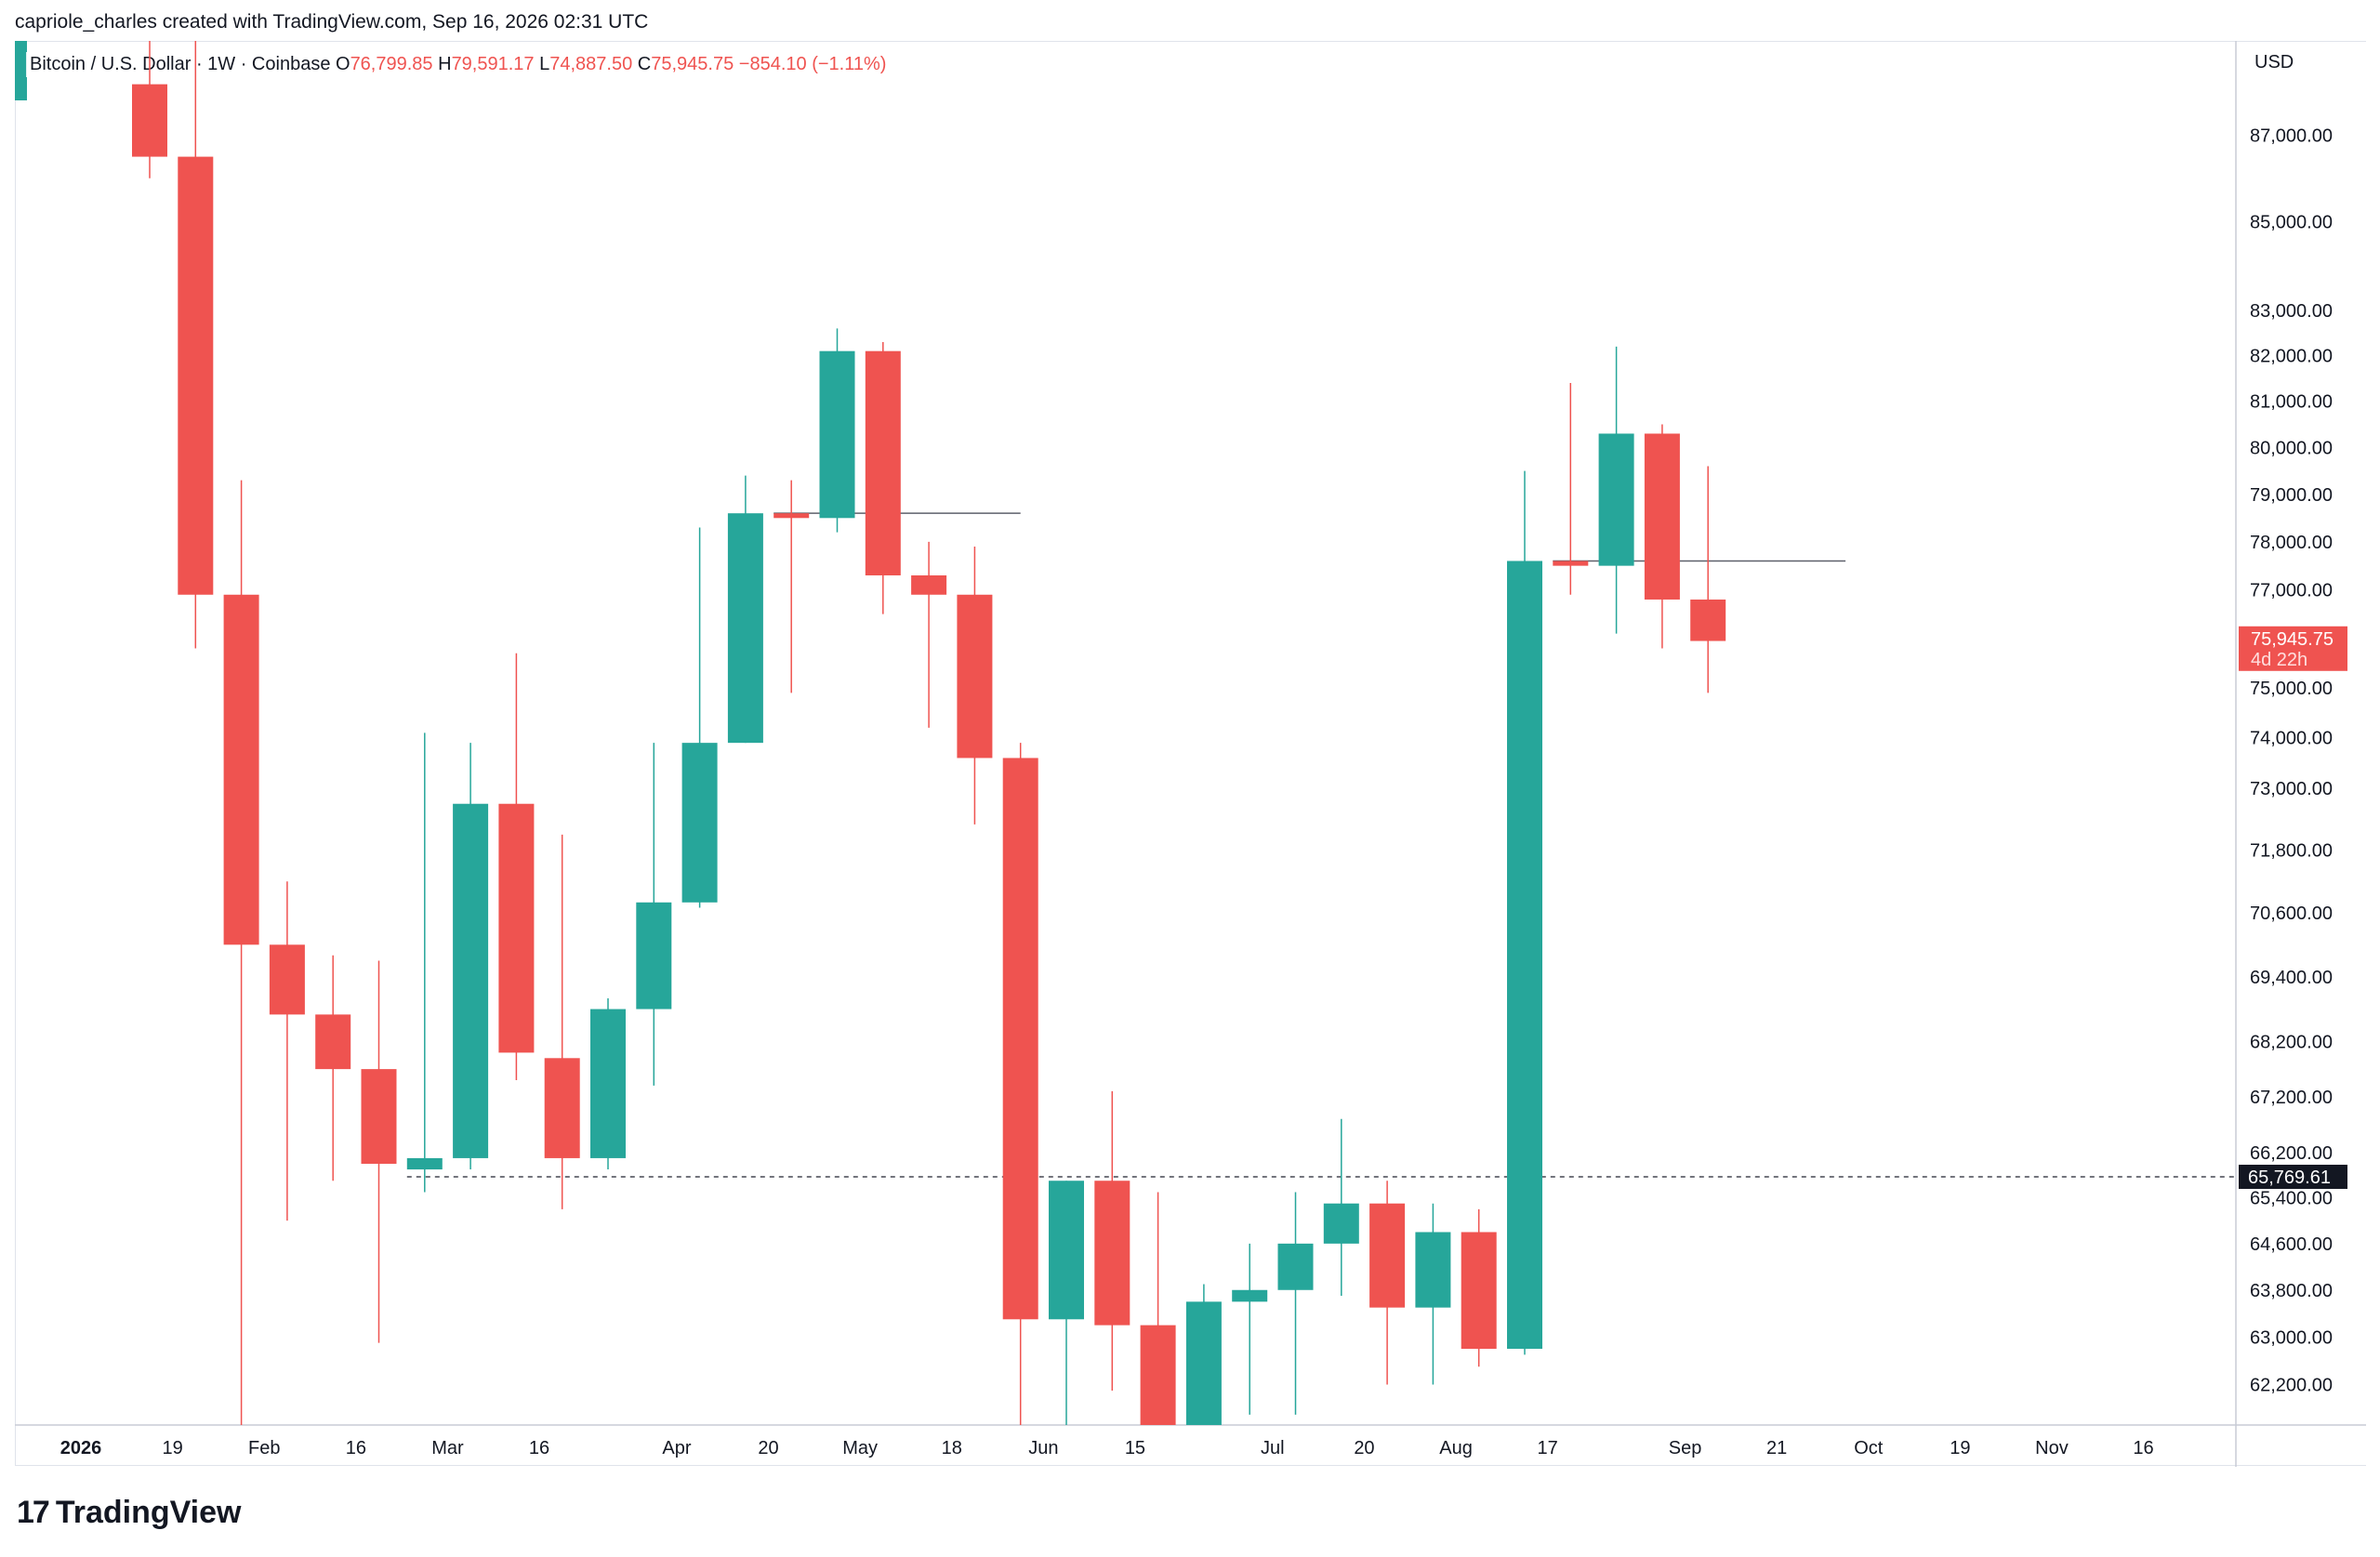 The width and height of the screenshot is (2380, 1557). I want to click on legend-high-value: 79,591.17, so click(493, 64).